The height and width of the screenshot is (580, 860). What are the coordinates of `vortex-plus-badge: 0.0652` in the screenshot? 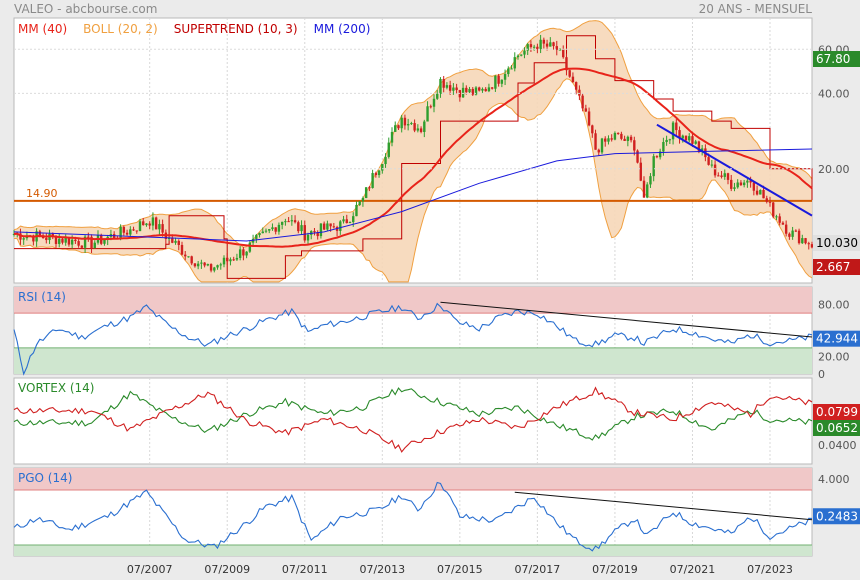 It's located at (837, 428).